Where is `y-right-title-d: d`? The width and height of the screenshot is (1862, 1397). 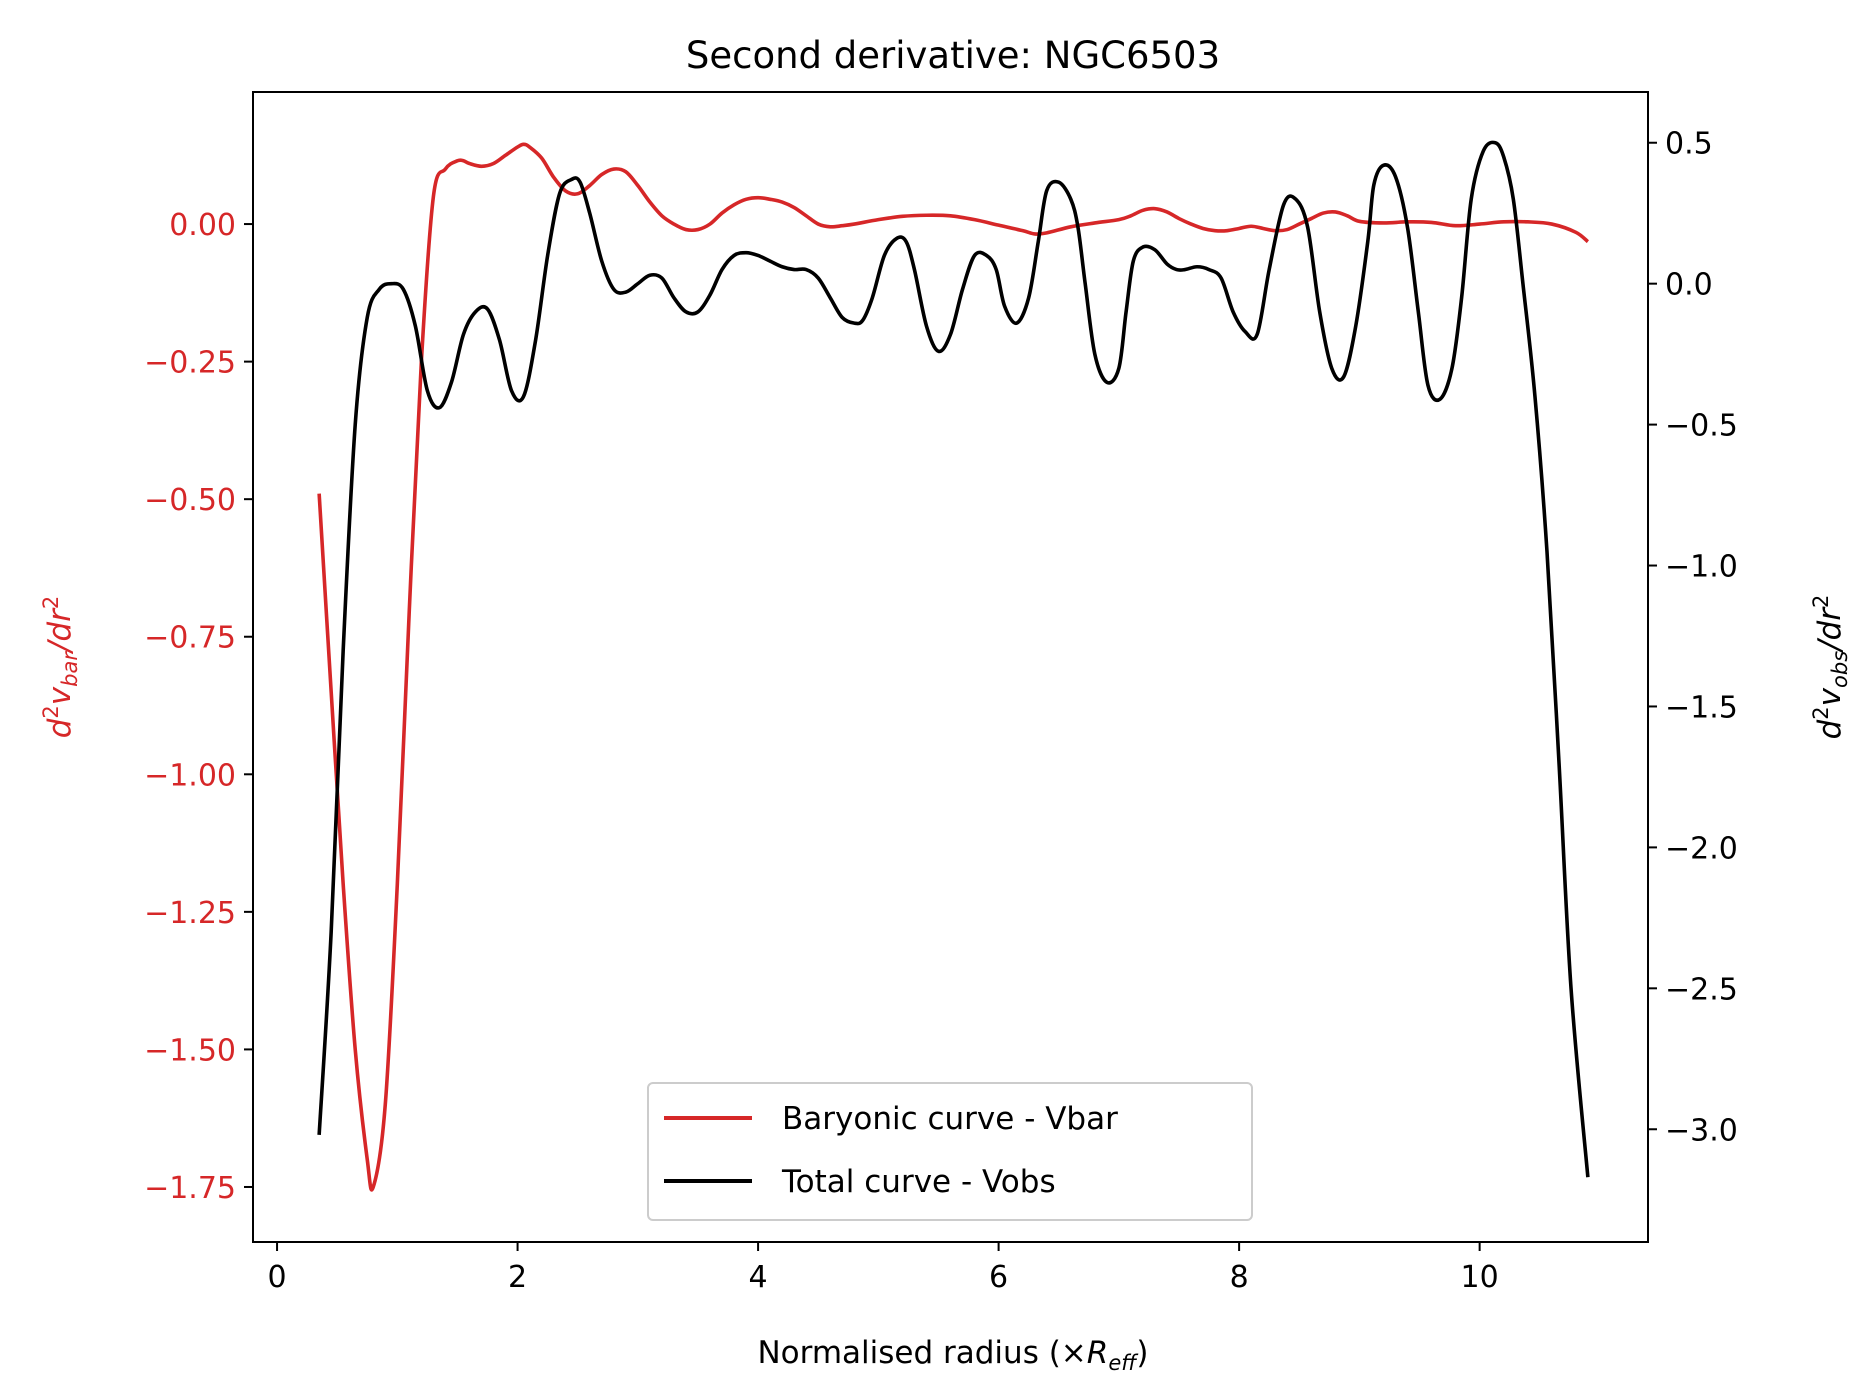
y-right-title-d: d is located at coordinates (1830, 729).